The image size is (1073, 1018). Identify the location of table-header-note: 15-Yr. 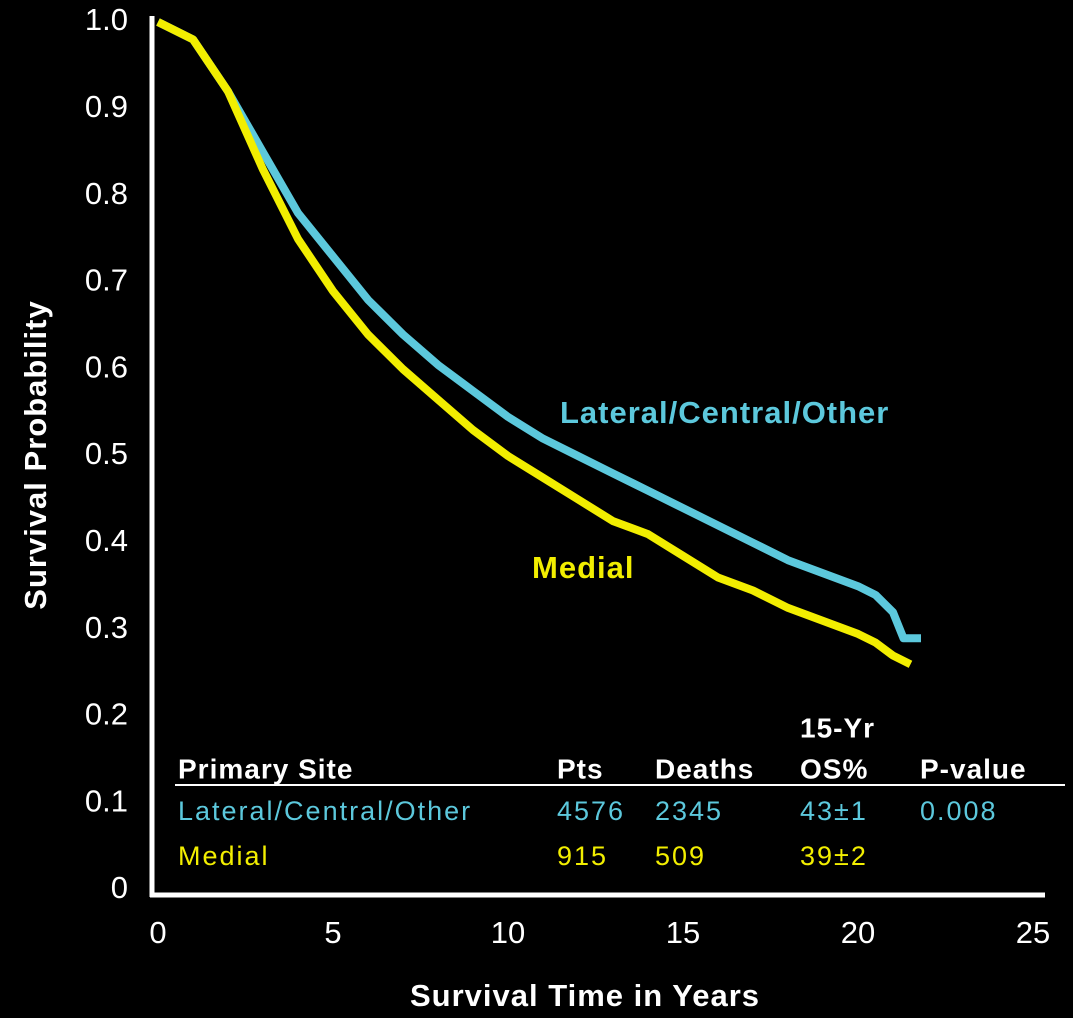
(837, 727).